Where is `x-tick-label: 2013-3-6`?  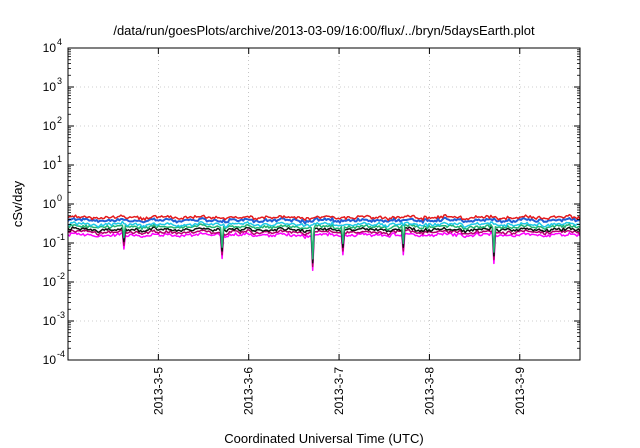
x-tick-label: 2013-3-6 is located at coordinates (249, 391).